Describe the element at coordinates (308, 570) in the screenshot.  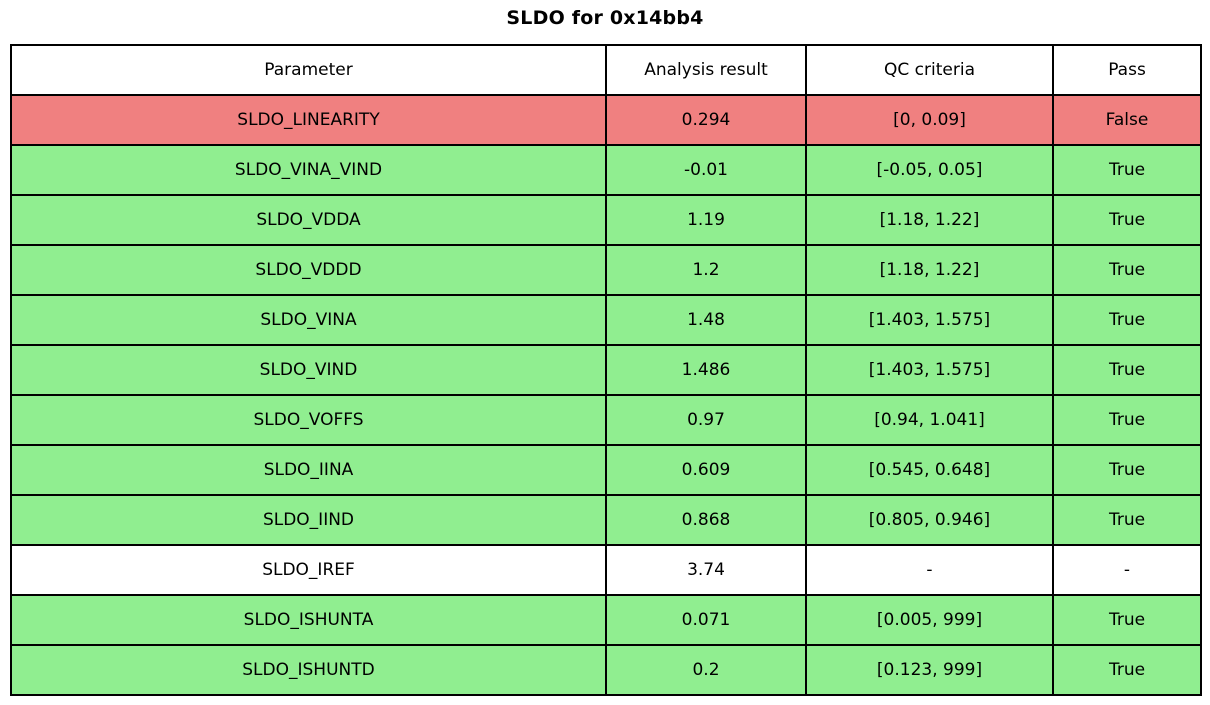
I see `parameter-cell: SLDO_IREF` at that location.